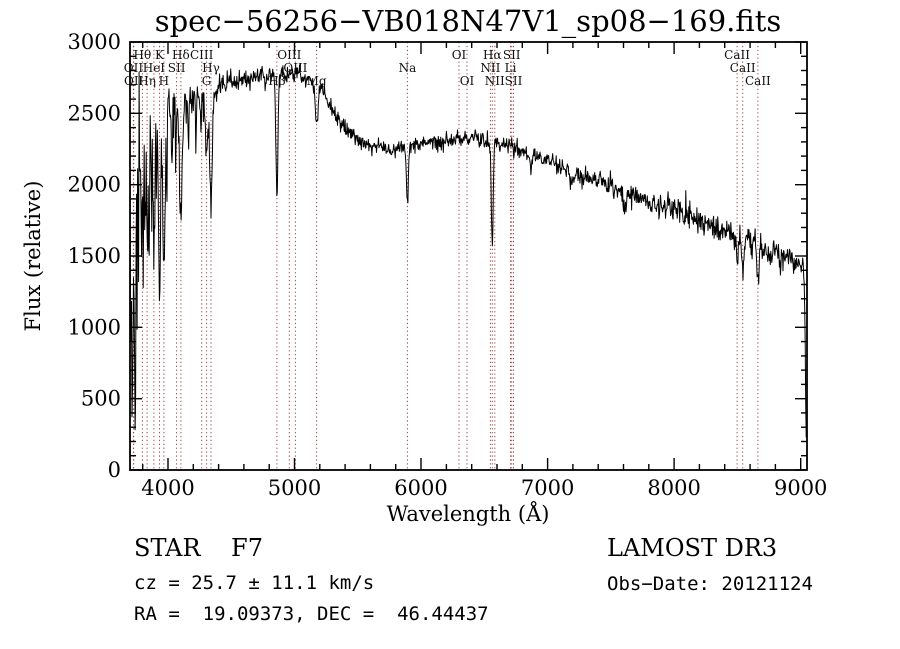 This screenshot has width=900, height=649. Describe the element at coordinates (154, 68) in the screenshot. I see `line-label-HeI: HeI` at that location.